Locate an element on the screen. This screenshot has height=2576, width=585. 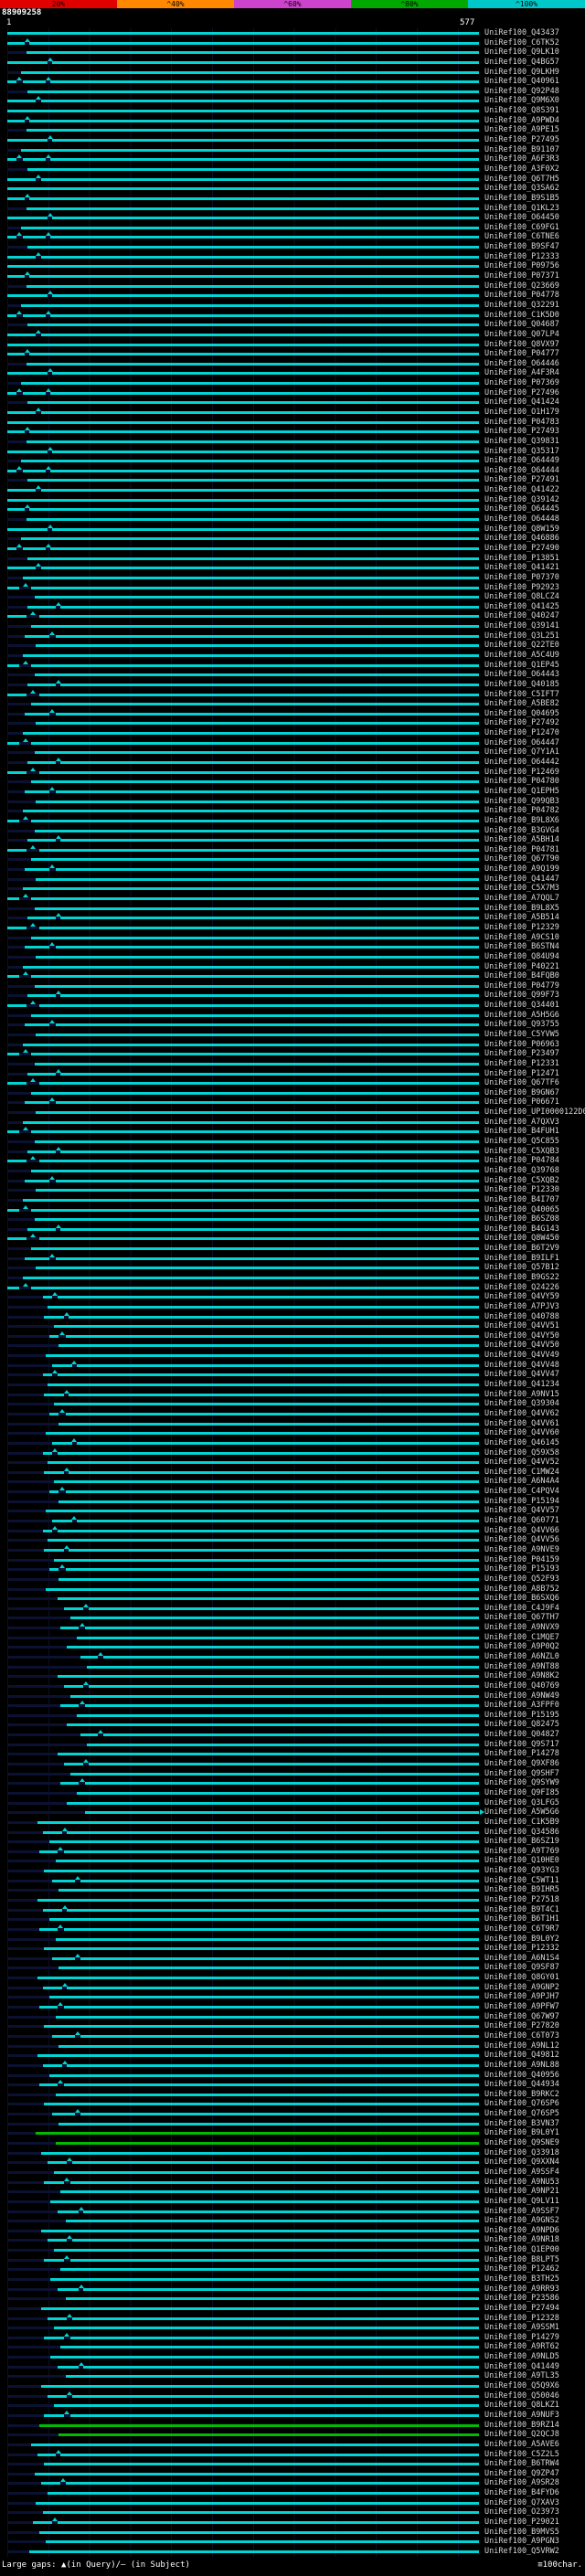
hit-row: UniRef100_B4FUH1 is located at coordinates (293, 1132).